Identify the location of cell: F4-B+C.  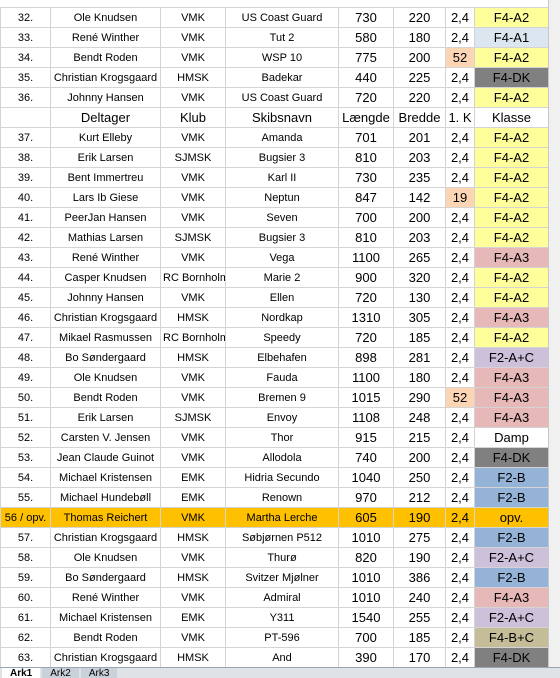
(511, 637).